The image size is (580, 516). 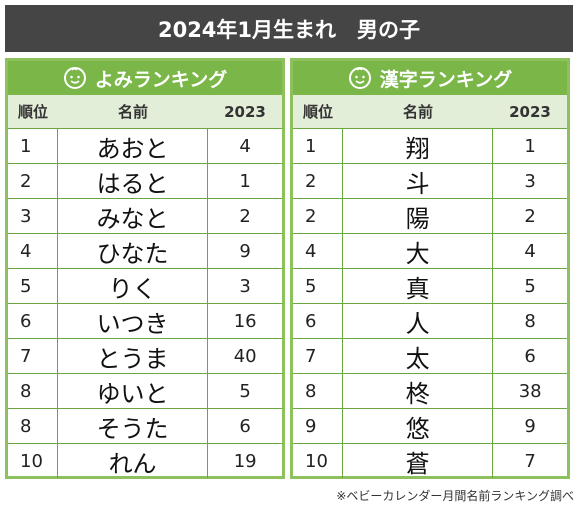 I want to click on panel-header: 漢字ランキング, so click(x=430, y=78).